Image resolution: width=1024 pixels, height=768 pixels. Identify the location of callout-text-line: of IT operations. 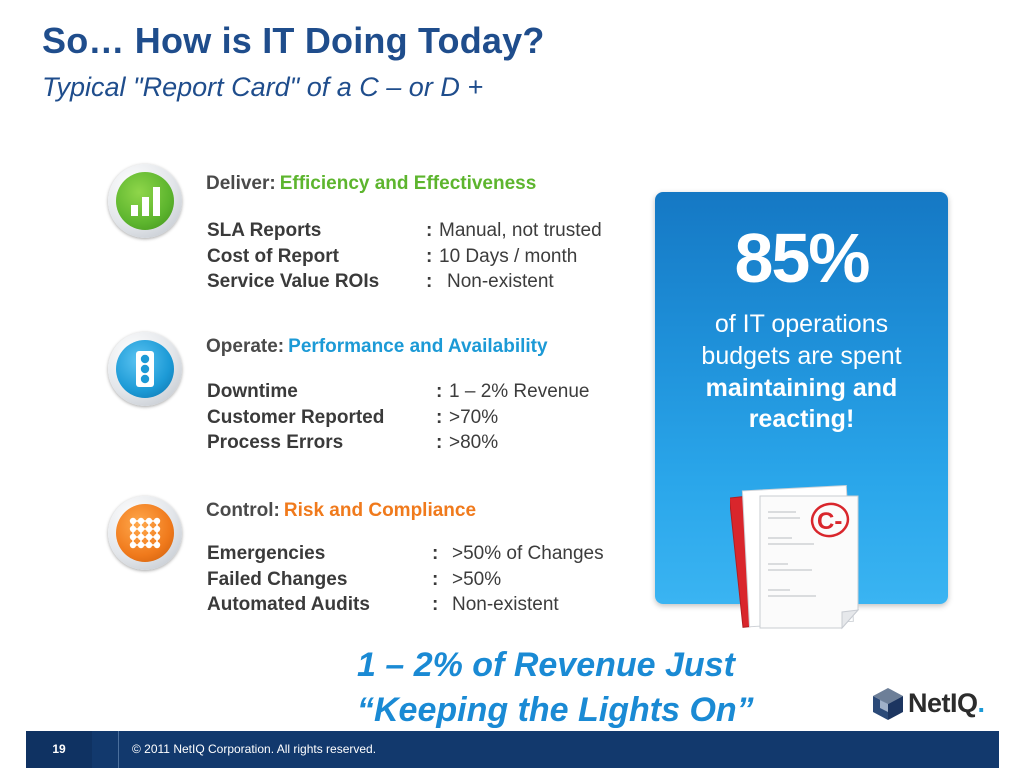
(801, 324).